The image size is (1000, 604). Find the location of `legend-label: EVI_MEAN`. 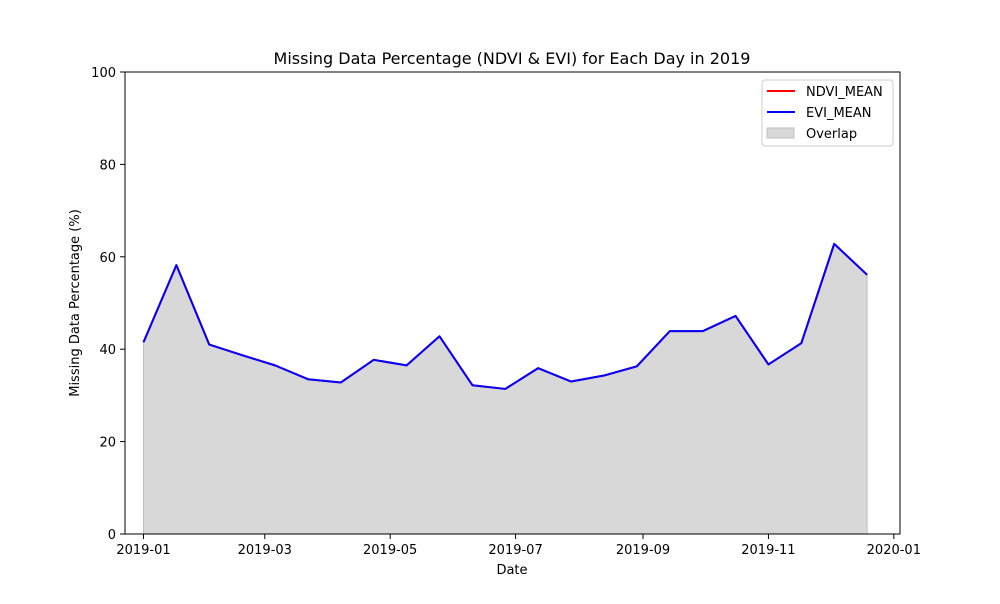

legend-label: EVI_MEAN is located at coordinates (839, 113).